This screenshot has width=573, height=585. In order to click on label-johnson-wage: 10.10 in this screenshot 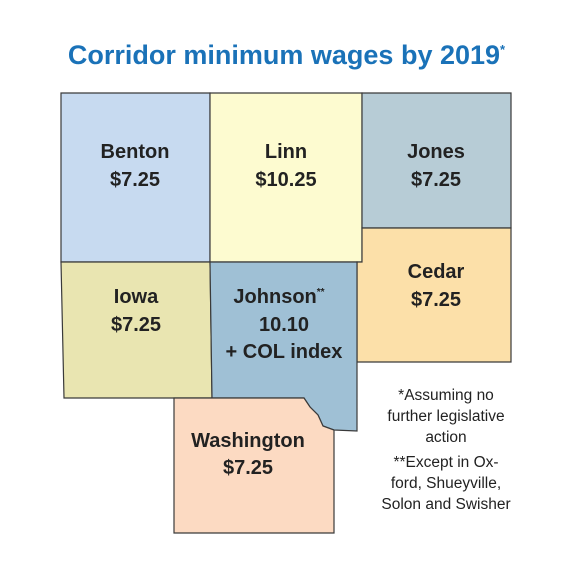, I will do `click(284, 325)`.